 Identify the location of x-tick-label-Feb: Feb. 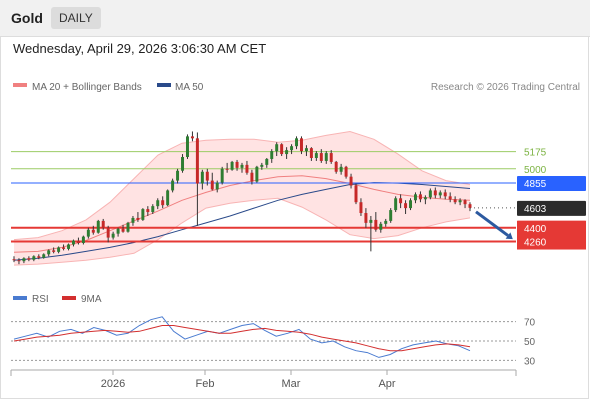
(205, 384).